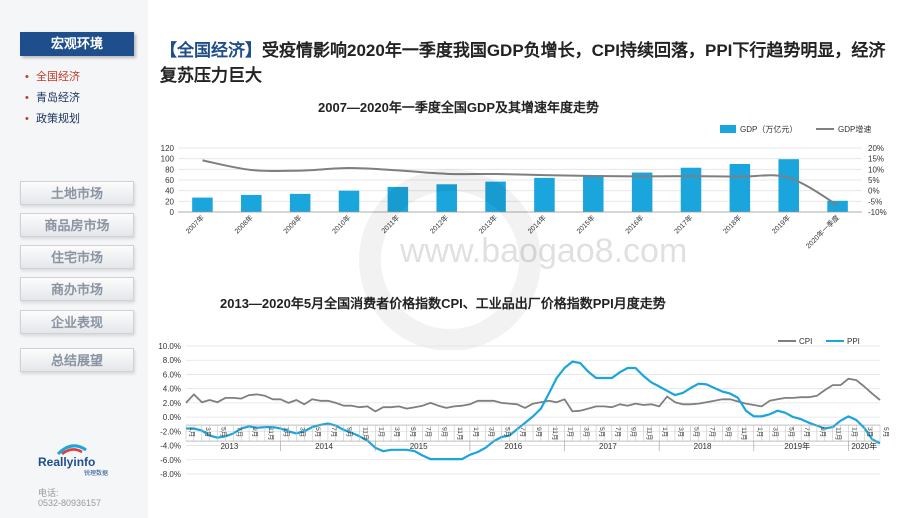  I want to click on price-year-label: 2014, so click(324, 446).